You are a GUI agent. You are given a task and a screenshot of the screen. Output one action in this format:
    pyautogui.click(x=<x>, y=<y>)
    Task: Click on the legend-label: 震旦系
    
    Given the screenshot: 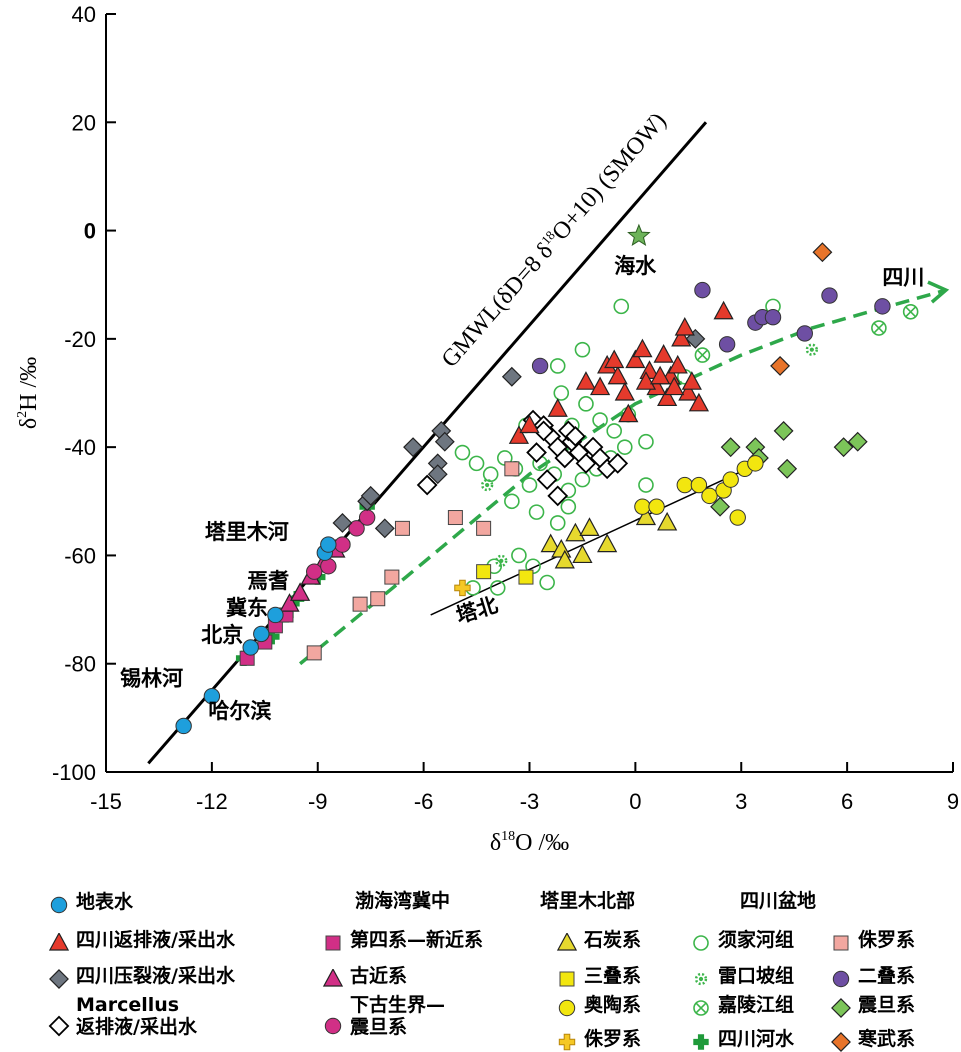 What is the action you would take?
    pyautogui.click(x=887, y=1005)
    